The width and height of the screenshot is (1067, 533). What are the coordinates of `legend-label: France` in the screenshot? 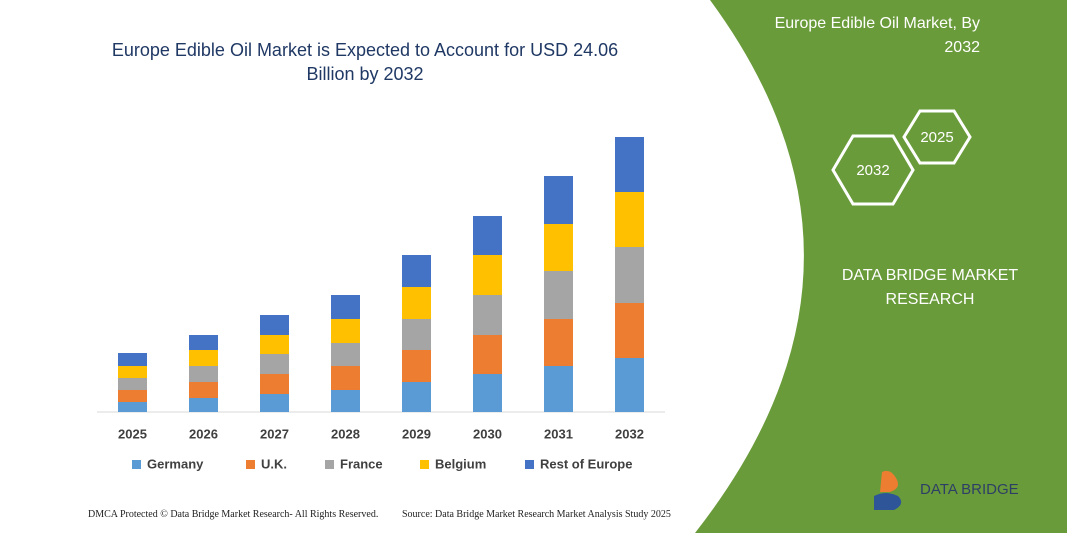 It's located at (361, 463).